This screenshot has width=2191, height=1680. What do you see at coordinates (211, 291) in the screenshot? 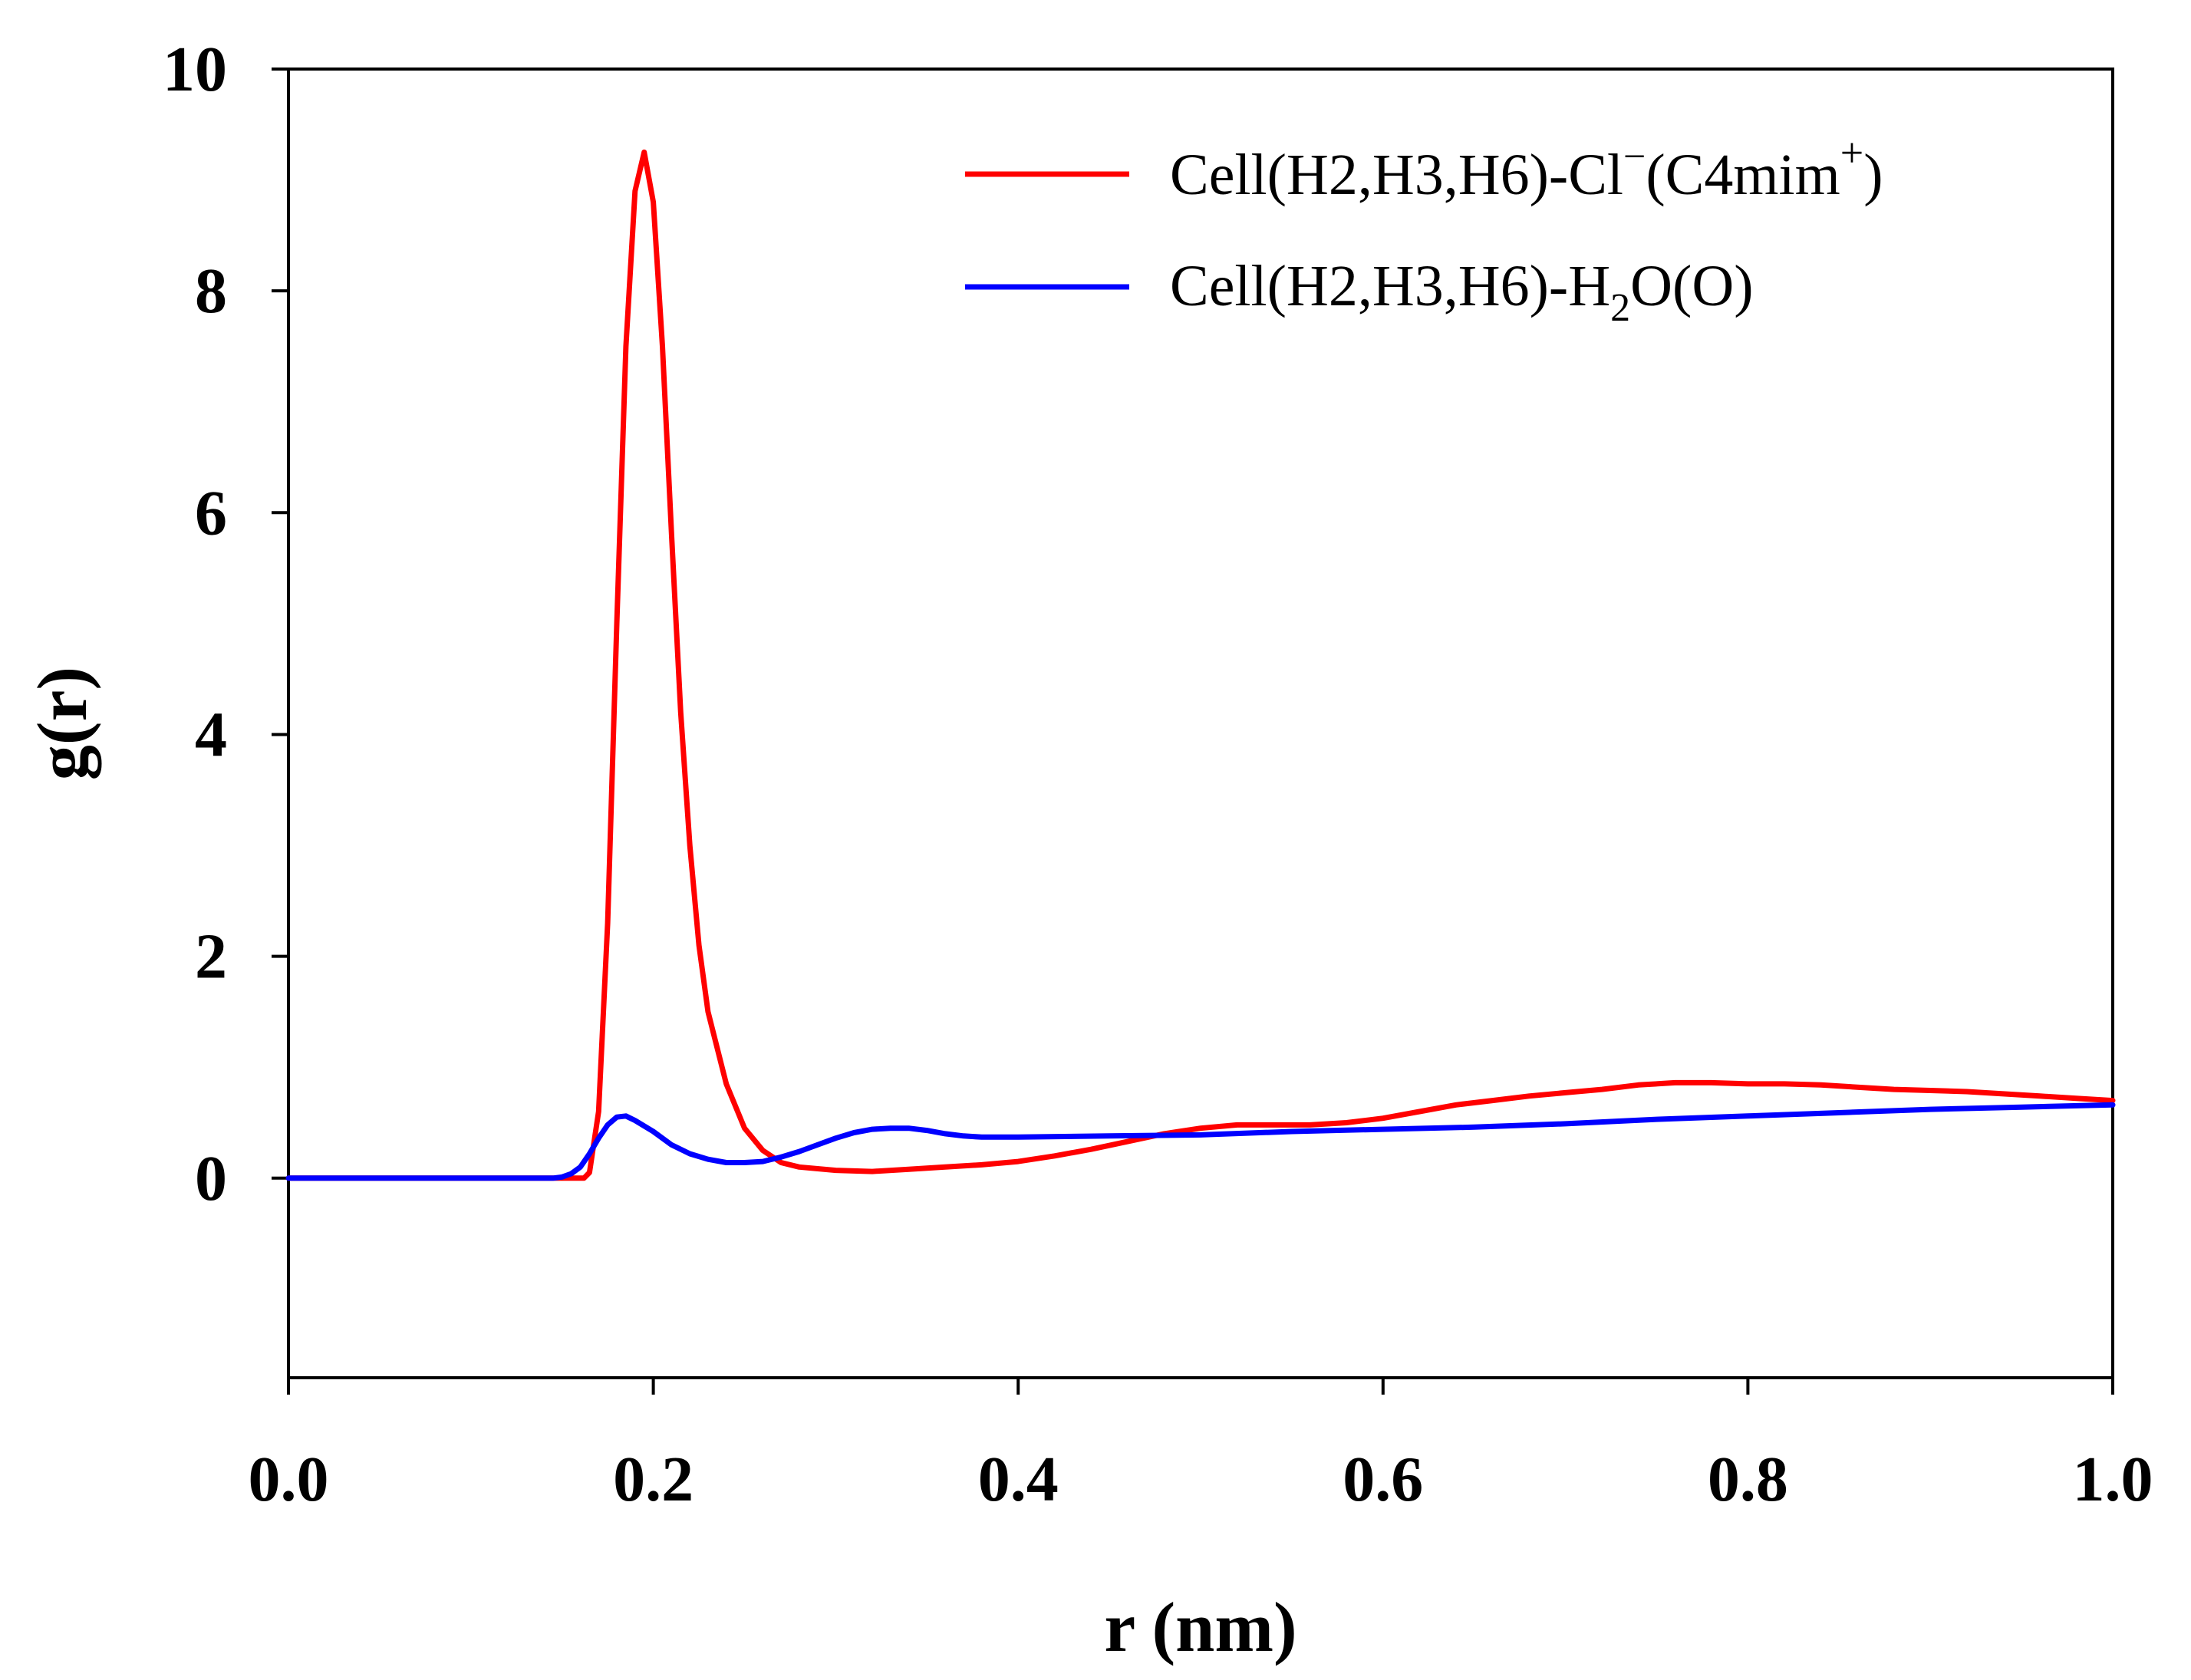
I see `y-tick-label: 8` at bounding box center [211, 291].